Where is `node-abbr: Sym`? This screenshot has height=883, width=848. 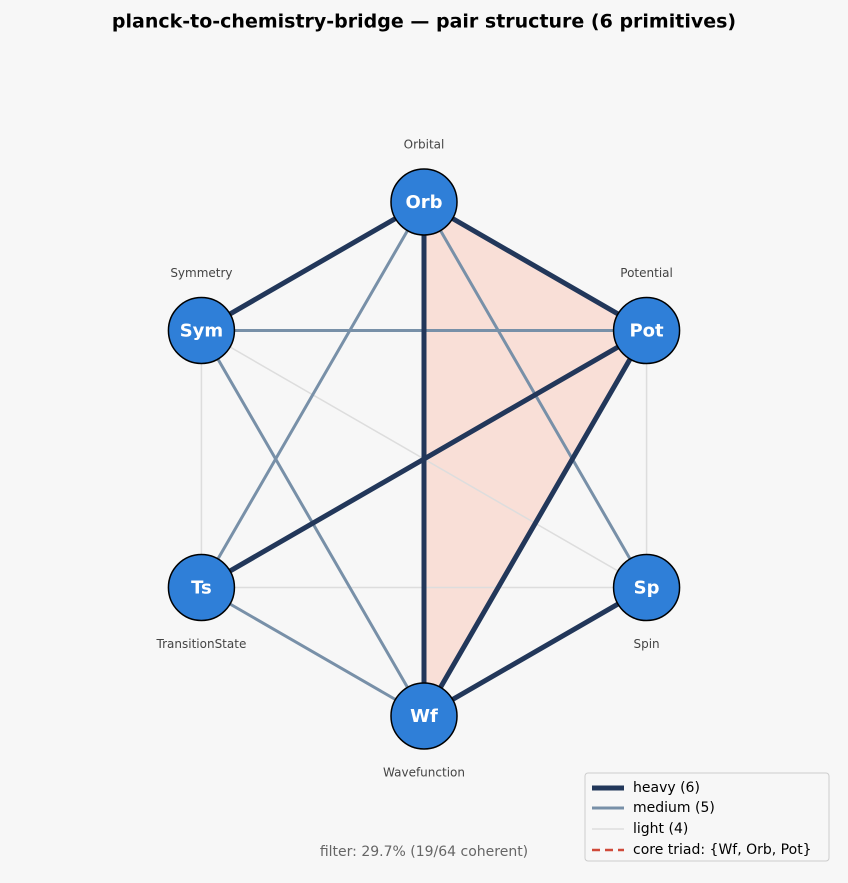 node-abbr: Sym is located at coordinates (201, 331).